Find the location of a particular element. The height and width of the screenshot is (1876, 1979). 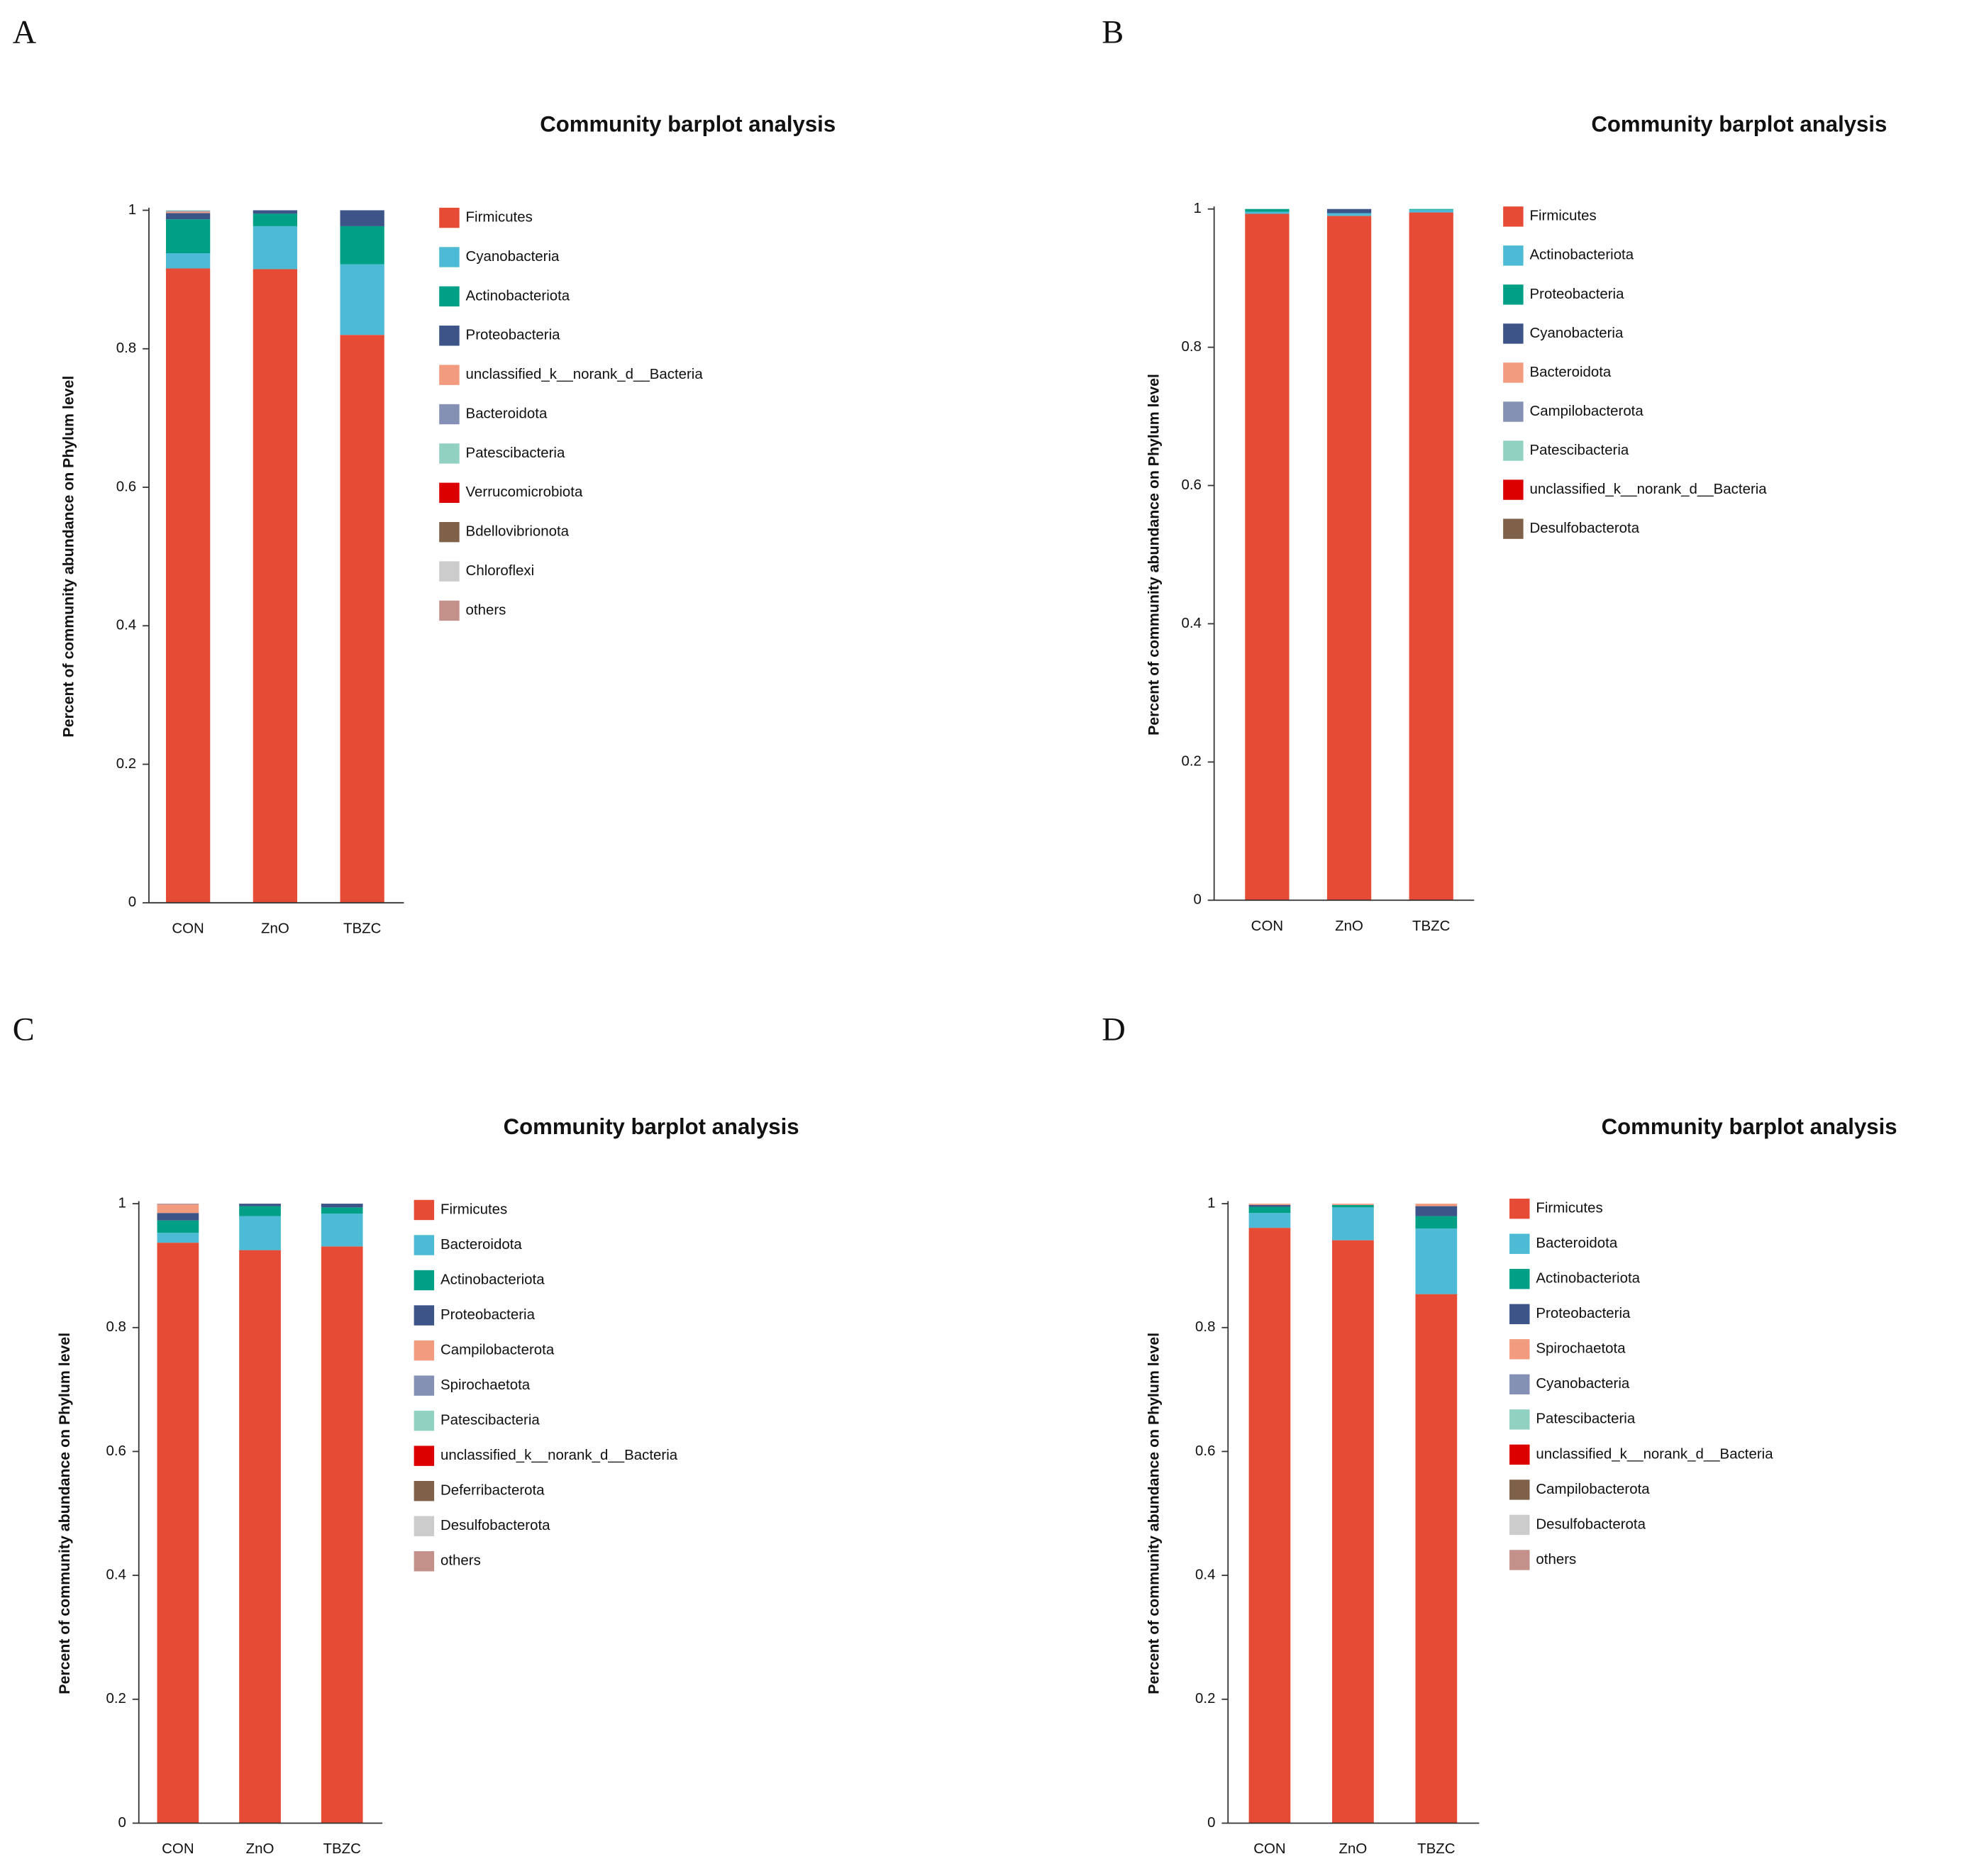

legend-label: Desulfobacterota is located at coordinates (1585, 528).